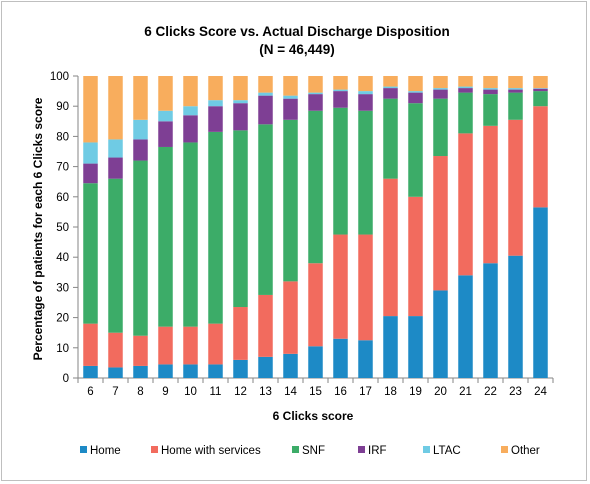 This screenshot has height=484, width=590. I want to click on x-tick-label: 20, so click(440, 392).